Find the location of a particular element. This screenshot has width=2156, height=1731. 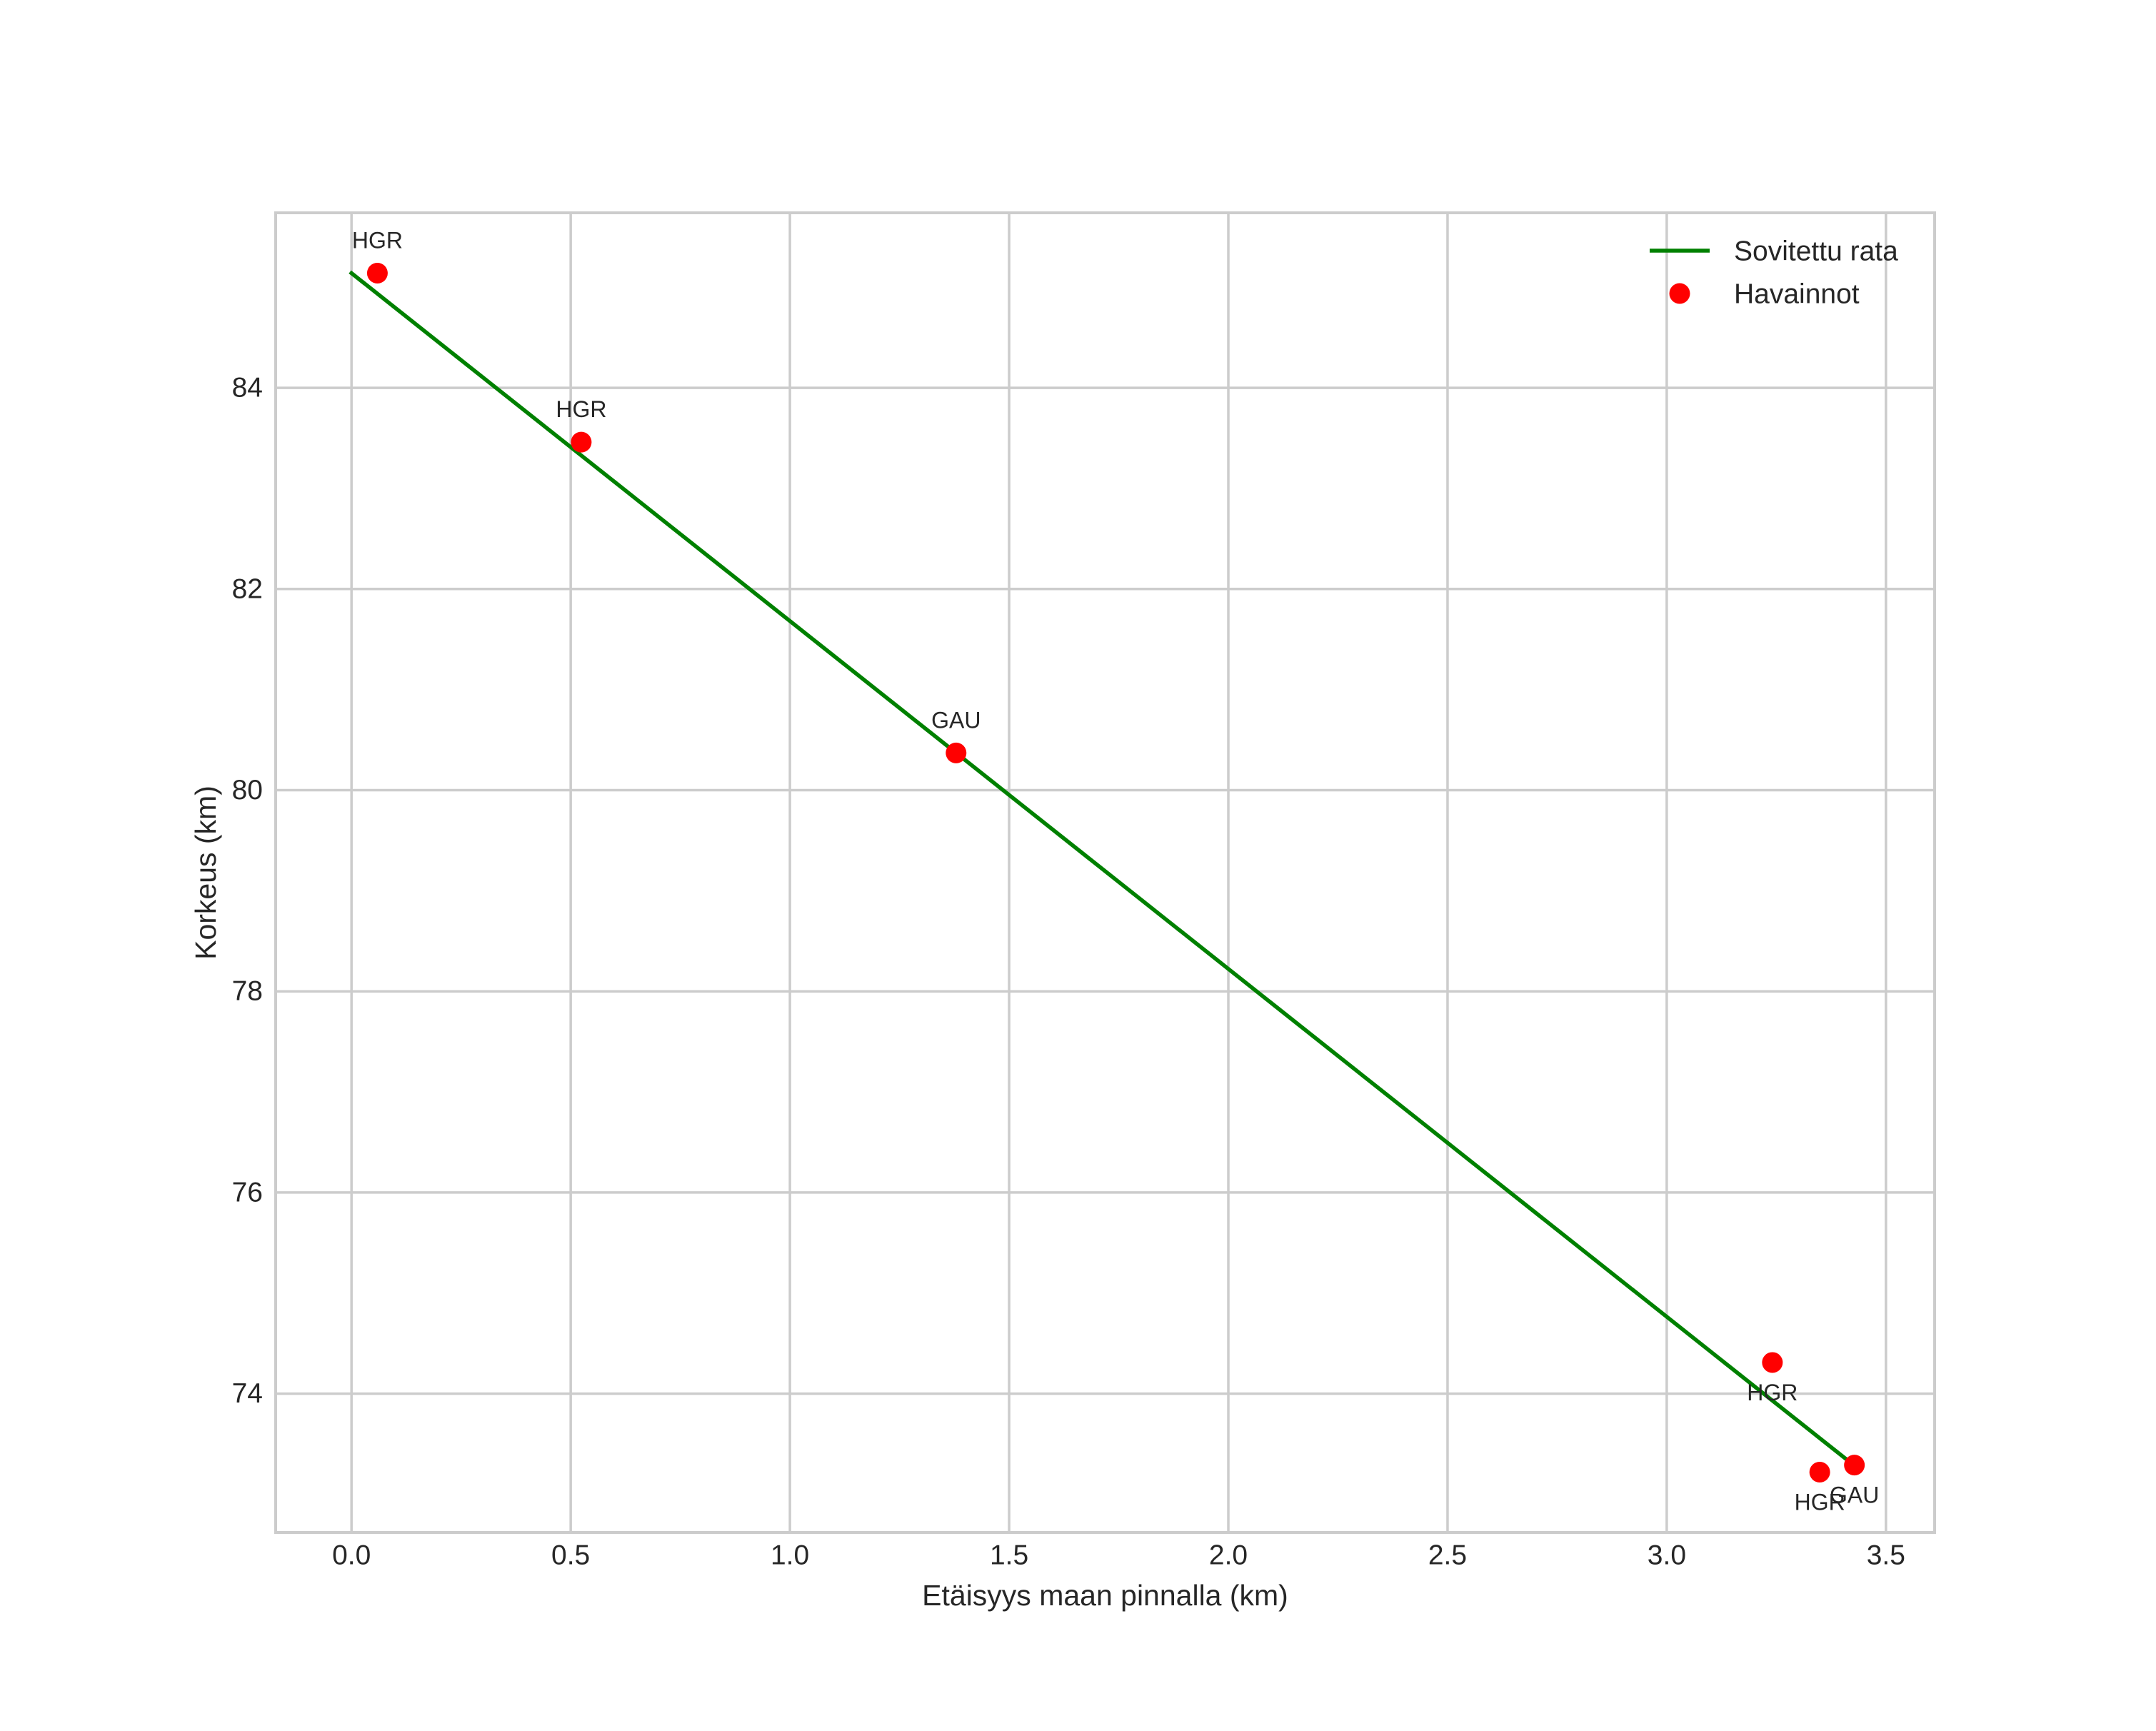

y-tick-label: 74 is located at coordinates (248, 1393).